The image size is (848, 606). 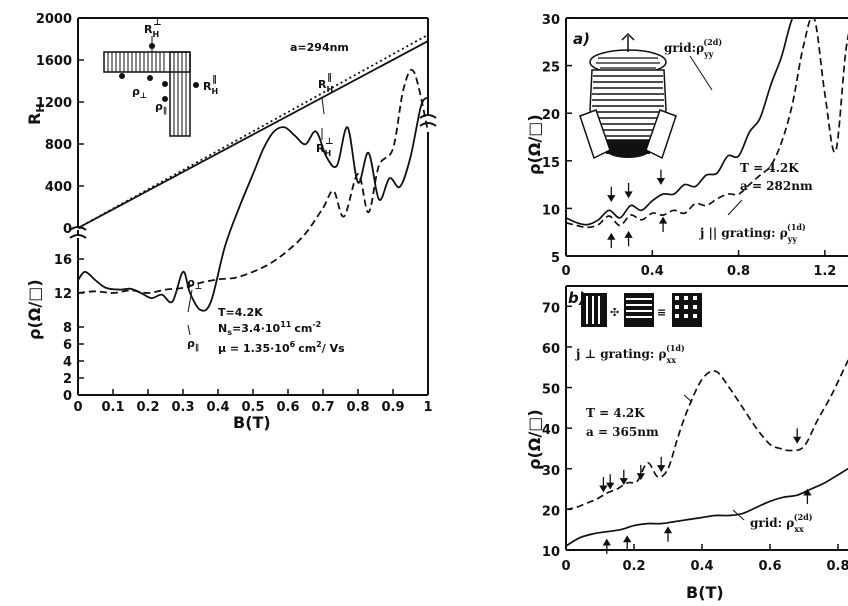 I want to click on left-x-tick-label: 0.9, so click(x=392, y=407).